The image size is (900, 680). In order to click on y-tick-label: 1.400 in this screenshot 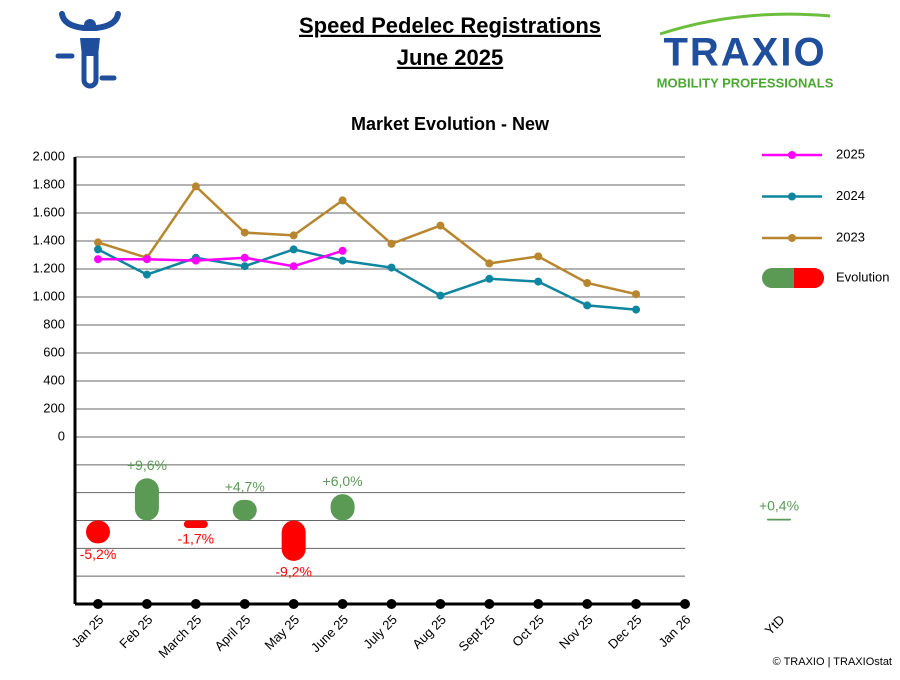, I will do `click(48, 239)`.